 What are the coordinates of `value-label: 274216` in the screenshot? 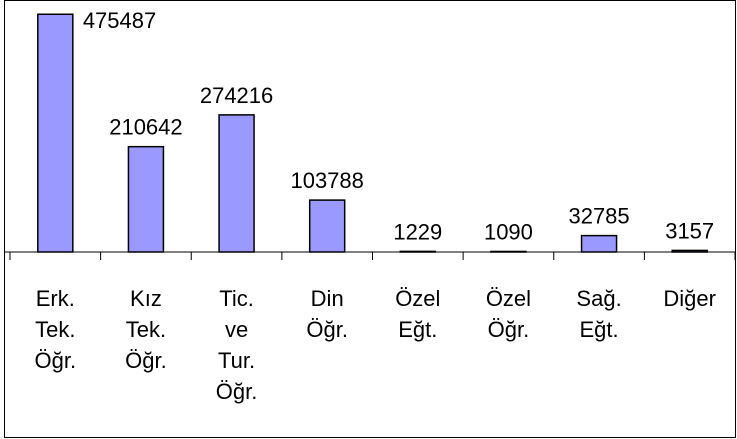 It's located at (236, 95).